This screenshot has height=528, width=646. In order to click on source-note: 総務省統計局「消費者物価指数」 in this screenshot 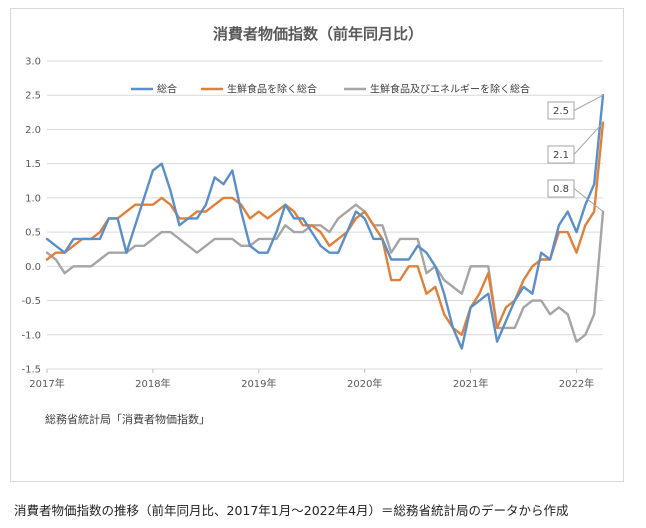, I will do `click(127, 419)`.